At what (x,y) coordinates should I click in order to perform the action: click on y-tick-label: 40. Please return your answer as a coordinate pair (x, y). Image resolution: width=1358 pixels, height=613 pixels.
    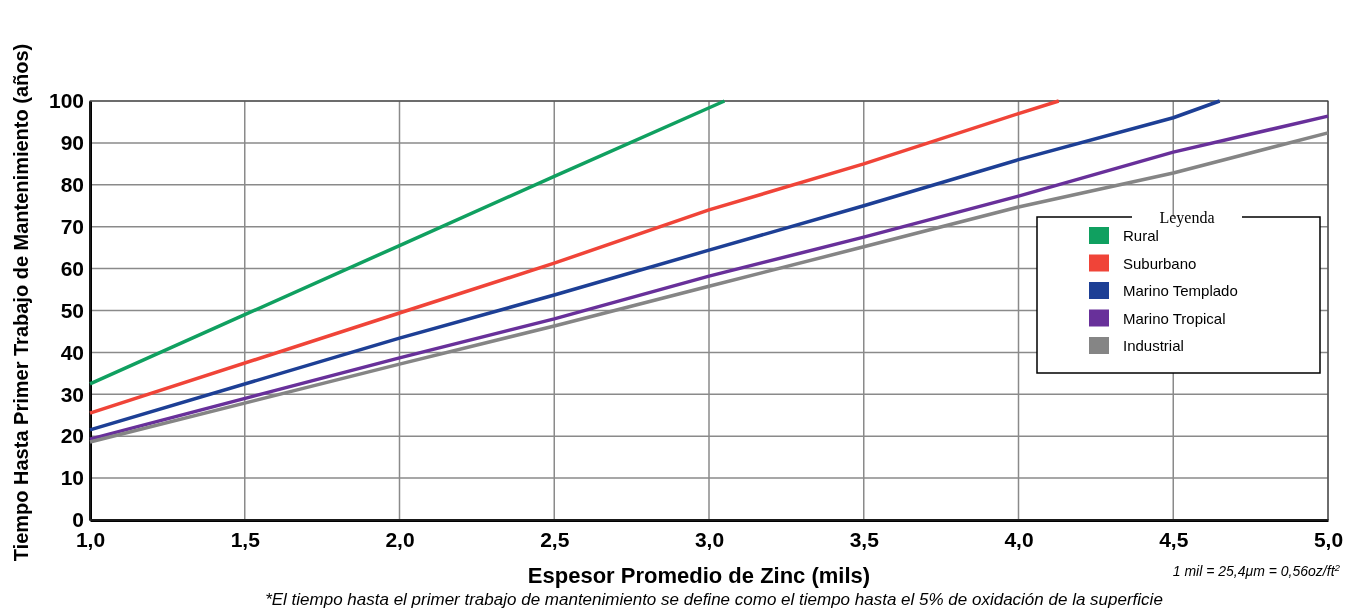
    Looking at the image, I should click on (72, 352).